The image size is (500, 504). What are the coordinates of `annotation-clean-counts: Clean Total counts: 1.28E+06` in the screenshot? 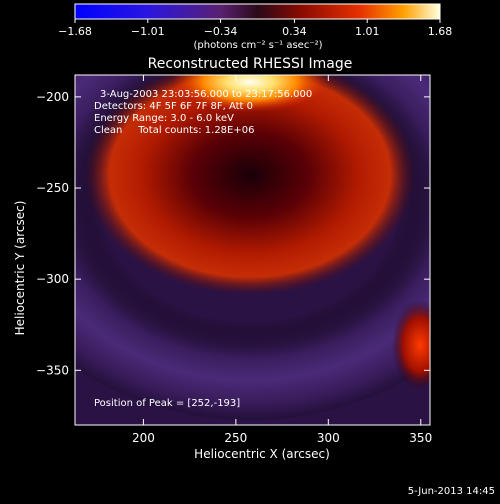 It's located at (174, 130).